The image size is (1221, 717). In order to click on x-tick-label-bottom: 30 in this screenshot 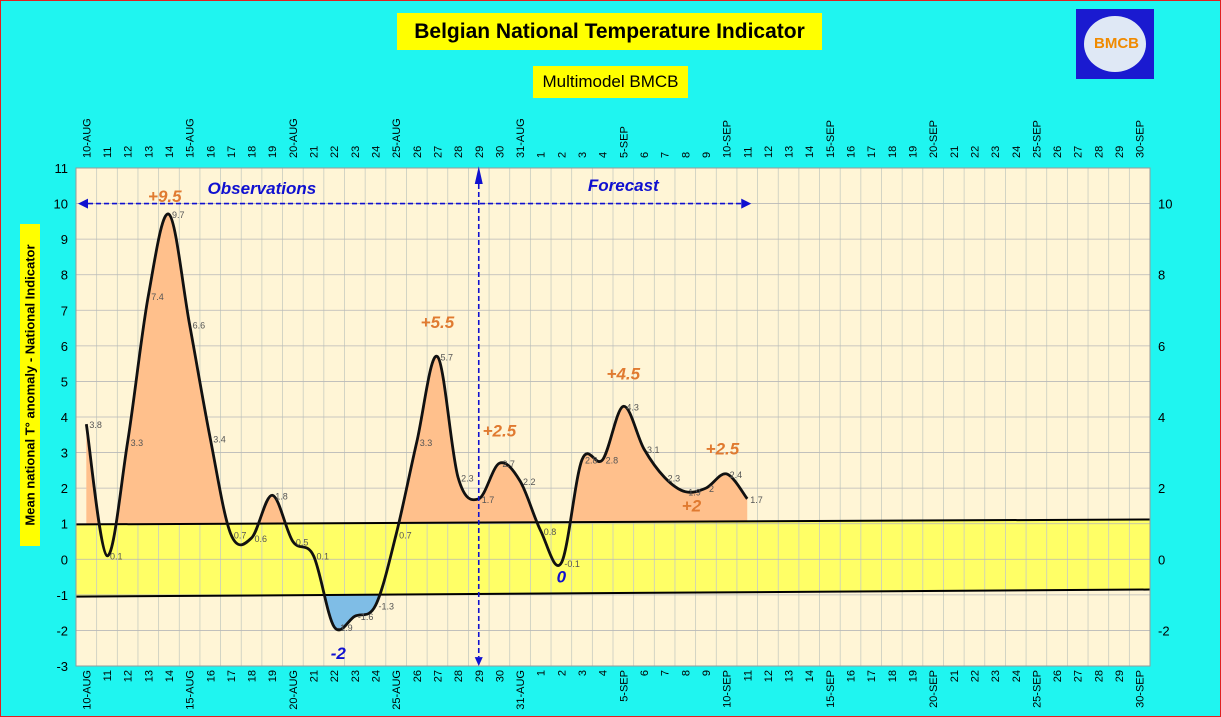, I will do `click(500, 676)`.